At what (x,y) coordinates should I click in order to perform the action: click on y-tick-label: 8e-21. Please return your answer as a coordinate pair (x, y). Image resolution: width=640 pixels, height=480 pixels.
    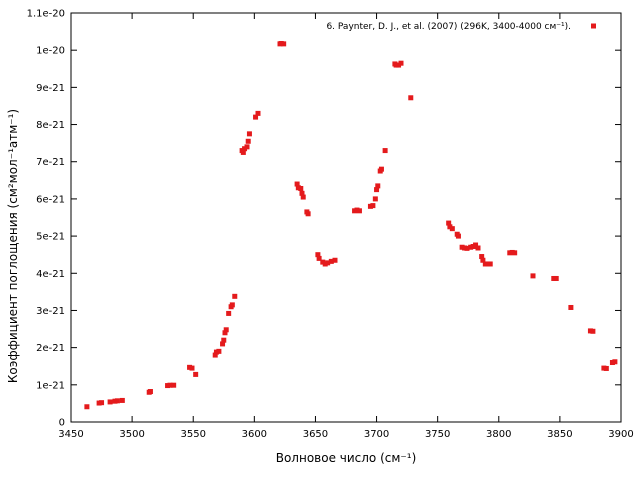
    Looking at the image, I should click on (50, 125).